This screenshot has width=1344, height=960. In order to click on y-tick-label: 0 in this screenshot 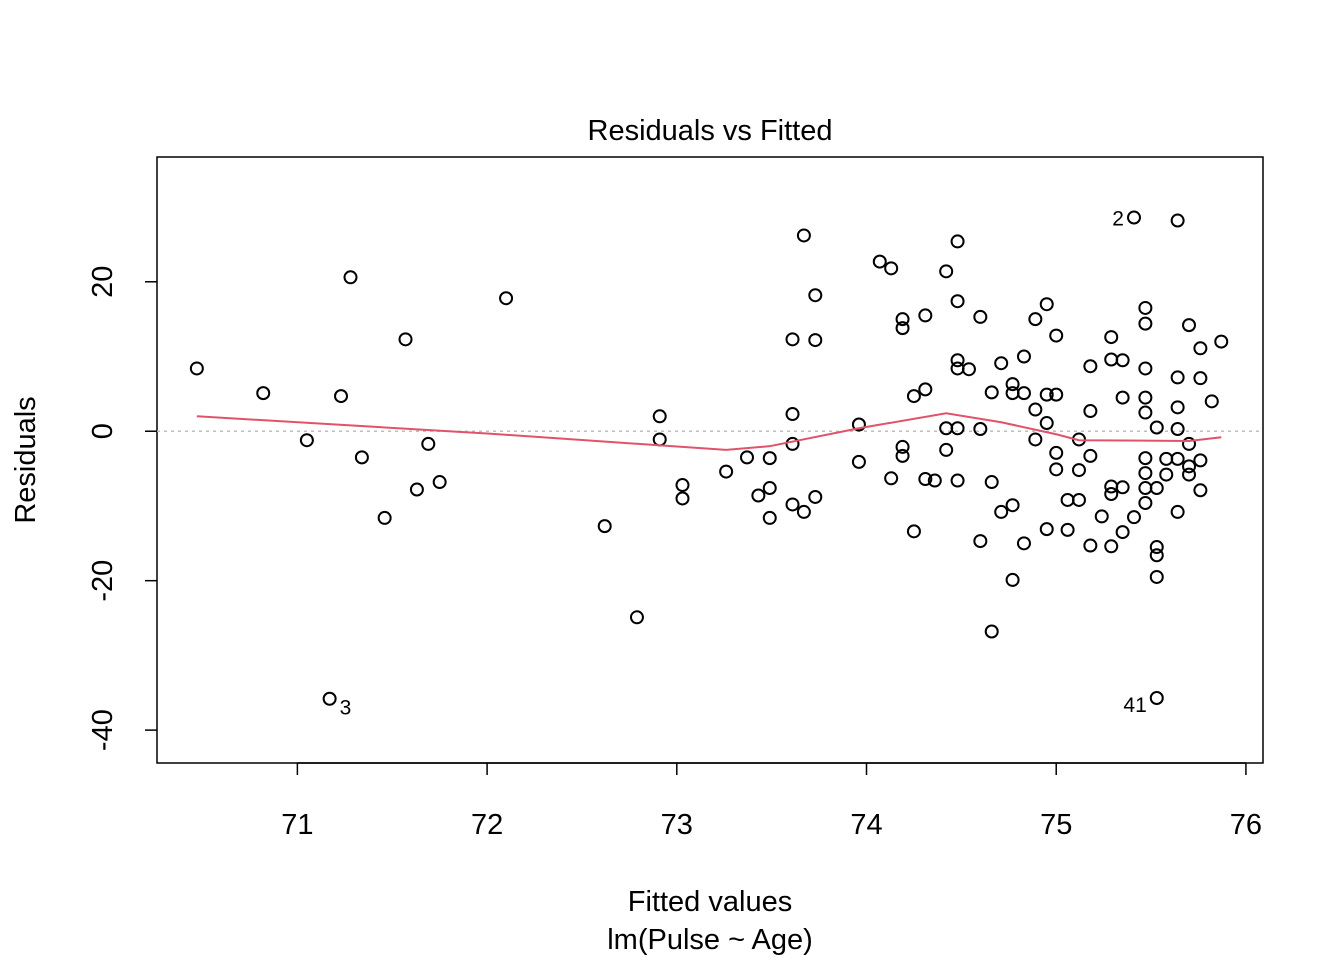, I will do `click(103, 431)`.